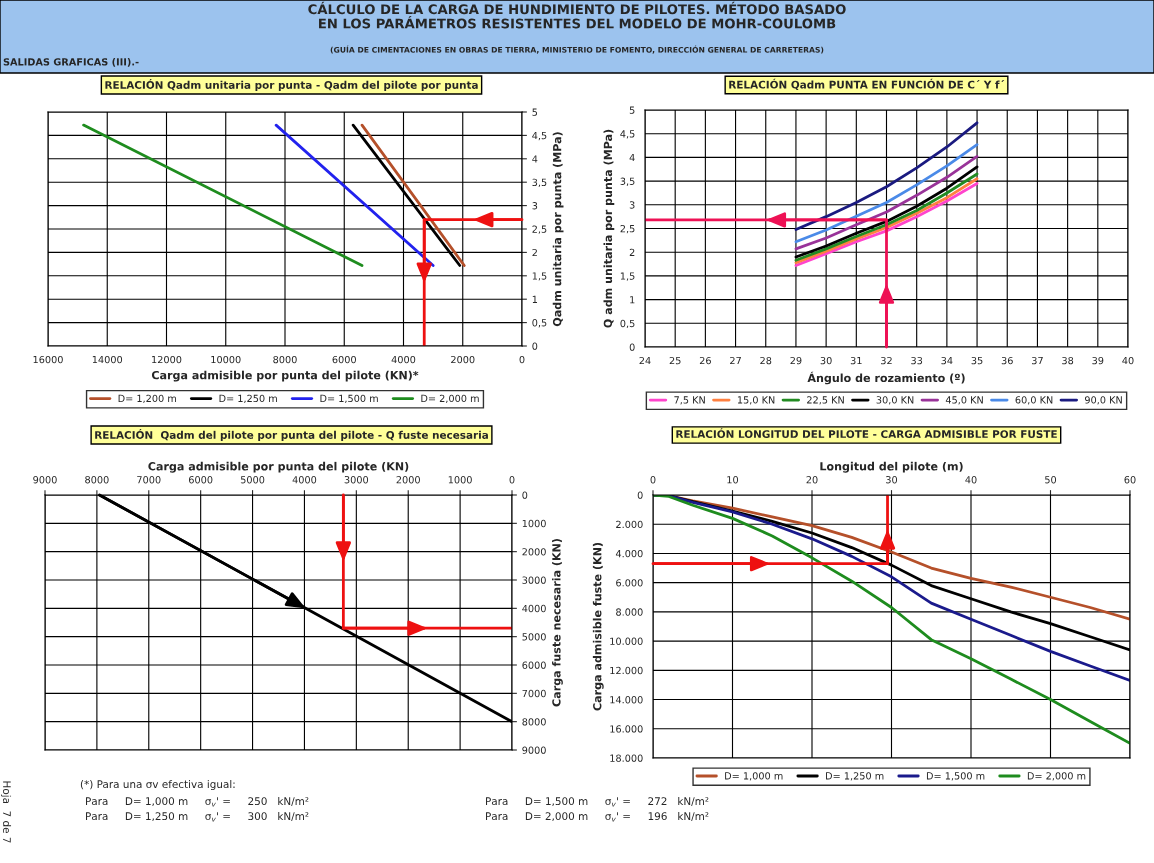 This screenshot has width=1154, height=863. What do you see at coordinates (796, 360) in the screenshot?
I see `x-tick-label: 29` at bounding box center [796, 360].